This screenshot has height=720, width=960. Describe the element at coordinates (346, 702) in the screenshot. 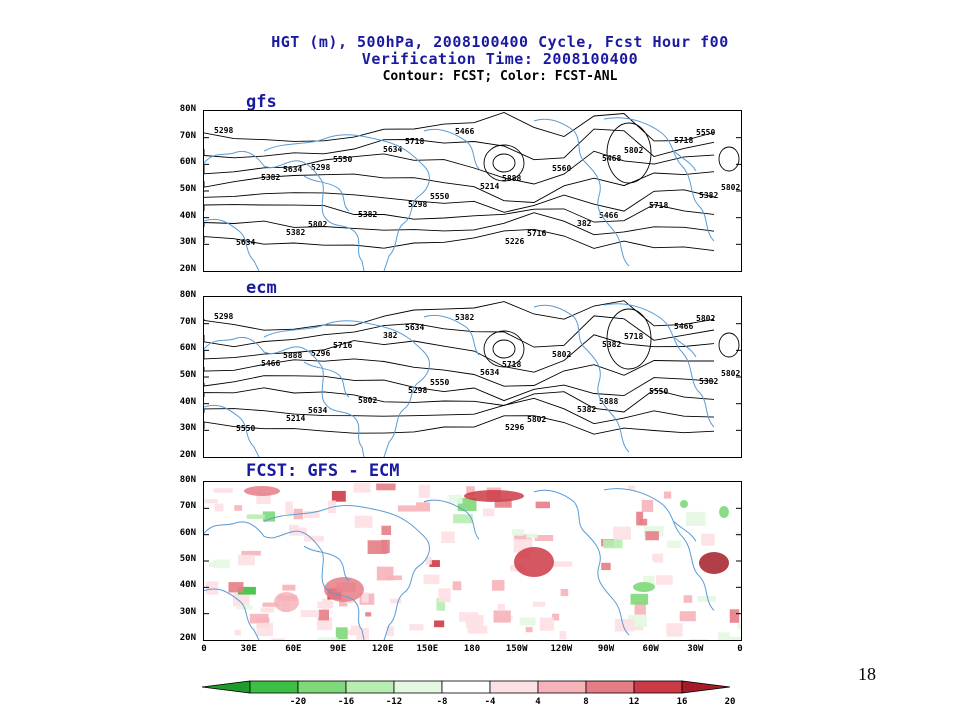

I see `colorbar-tick-label: -16` at that location.